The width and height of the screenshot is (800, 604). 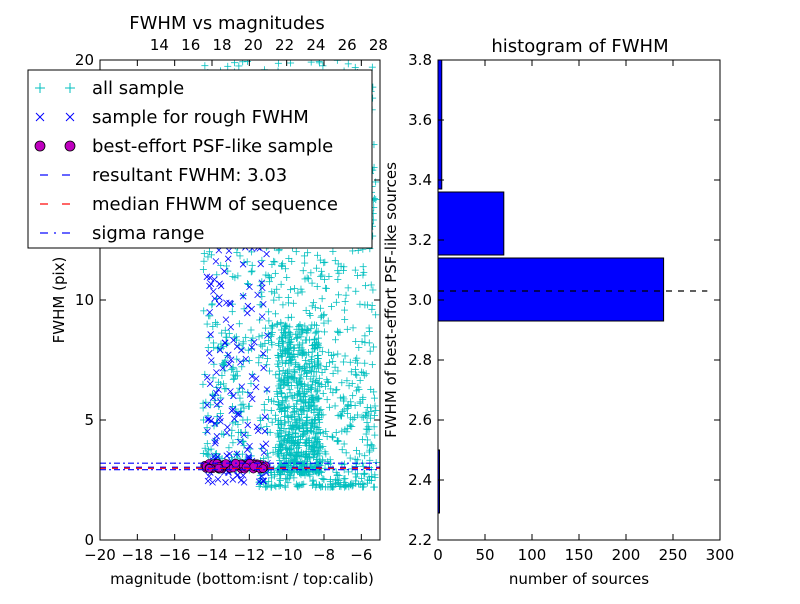 What do you see at coordinates (420, 420) in the screenshot?
I see `right-y-tick-label: 2.6` at bounding box center [420, 420].